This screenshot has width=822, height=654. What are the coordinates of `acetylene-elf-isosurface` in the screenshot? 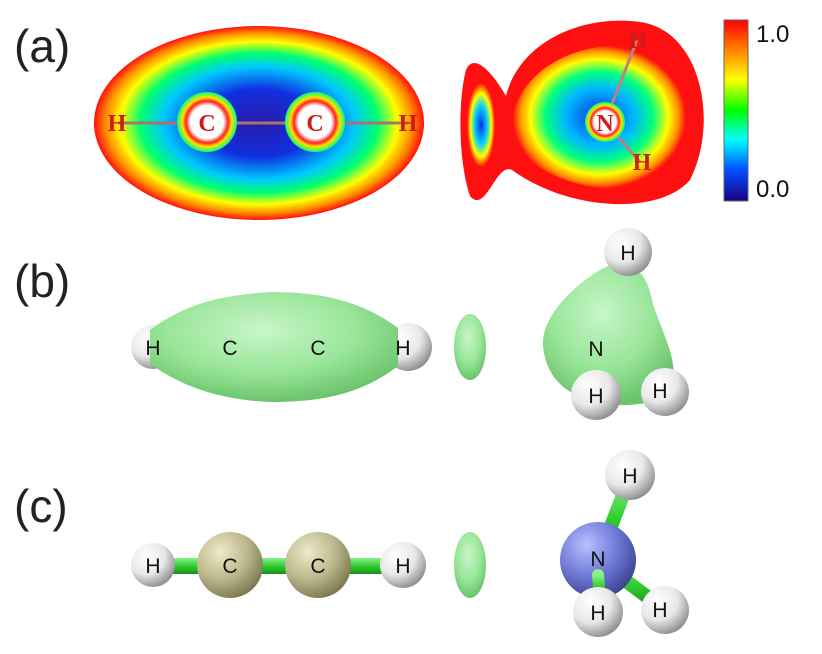 It's located at (274, 347).